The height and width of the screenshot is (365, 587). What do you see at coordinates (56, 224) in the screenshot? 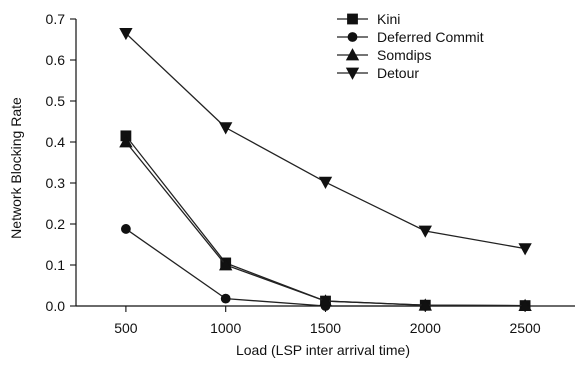
I see `y-tick-label: 0.2` at bounding box center [56, 224].